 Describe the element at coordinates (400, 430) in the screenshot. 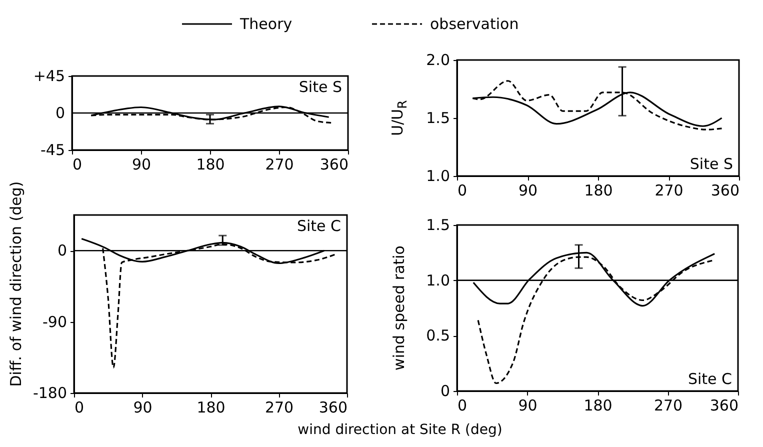

I see `x-axis-title: wind direction at Site R (deg)` at that location.